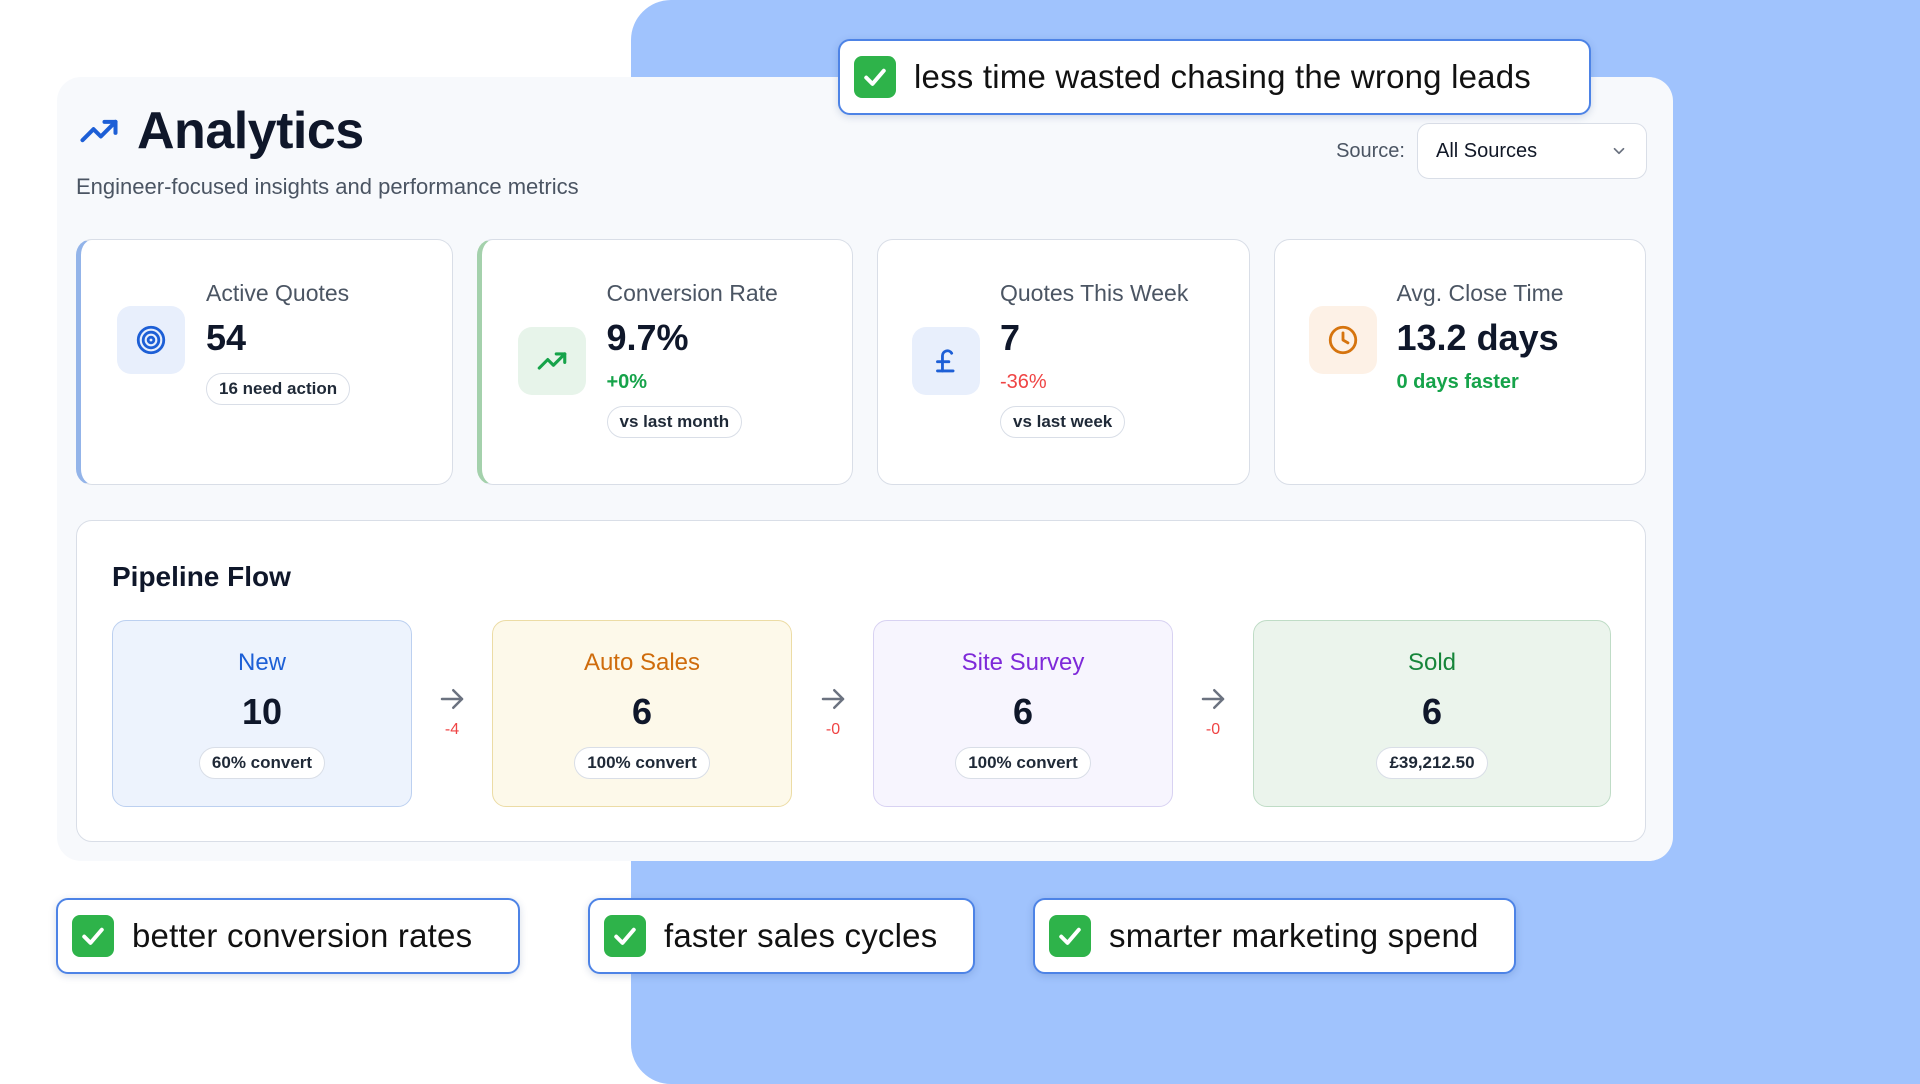  What do you see at coordinates (151, 340) in the screenshot?
I see `target-icon` at bounding box center [151, 340].